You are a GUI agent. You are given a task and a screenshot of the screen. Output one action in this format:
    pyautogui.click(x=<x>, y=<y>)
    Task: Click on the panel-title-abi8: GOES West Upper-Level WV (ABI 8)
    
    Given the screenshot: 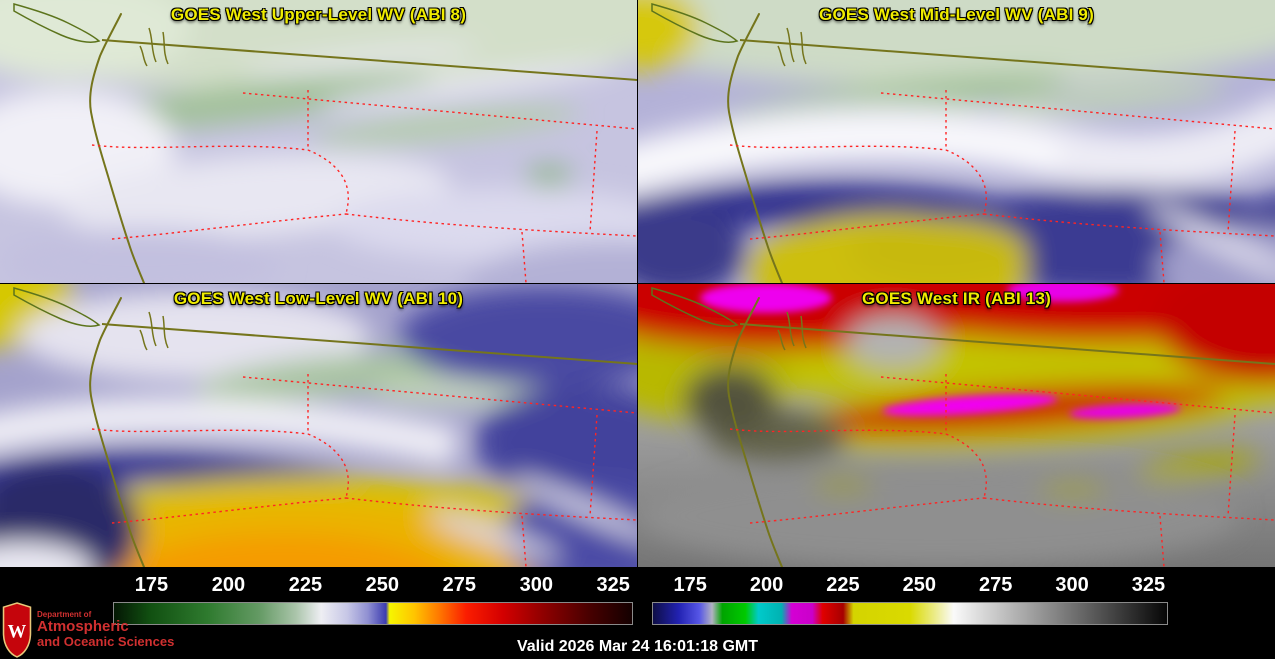 What is the action you would take?
    pyautogui.click(x=318, y=14)
    